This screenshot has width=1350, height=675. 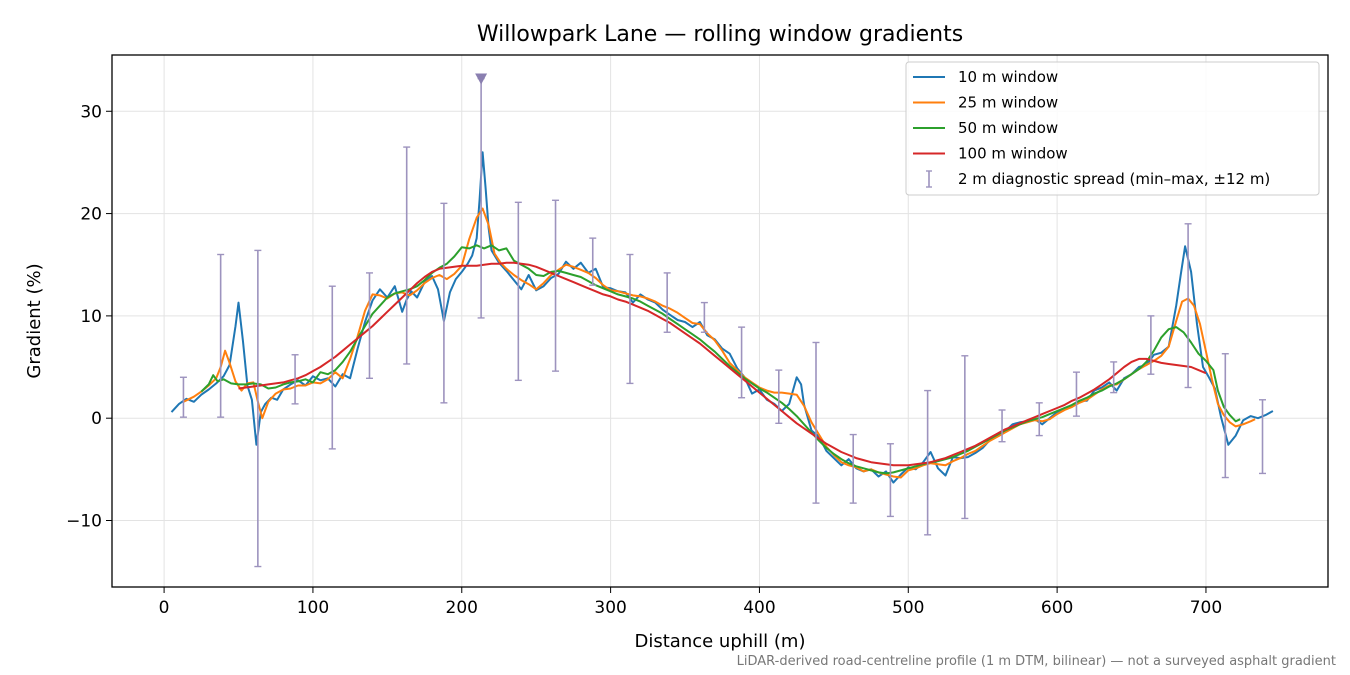 What do you see at coordinates (84, 522) in the screenshot?
I see `y-tick-label: −10` at bounding box center [84, 522].